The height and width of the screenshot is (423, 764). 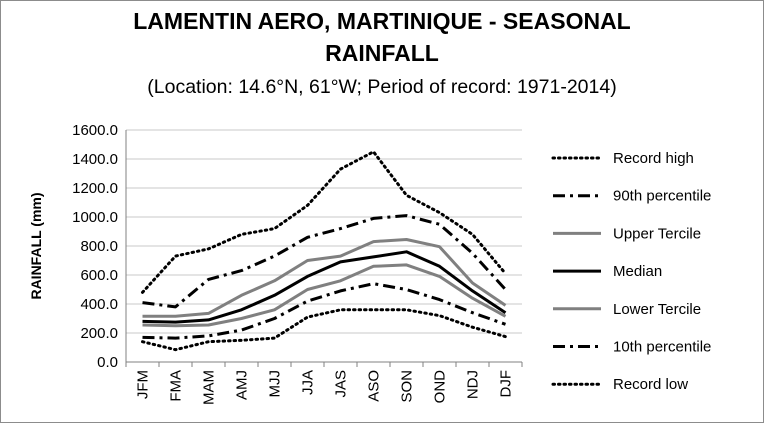 I want to click on x-tick-label: ASO, so click(x=374, y=386).